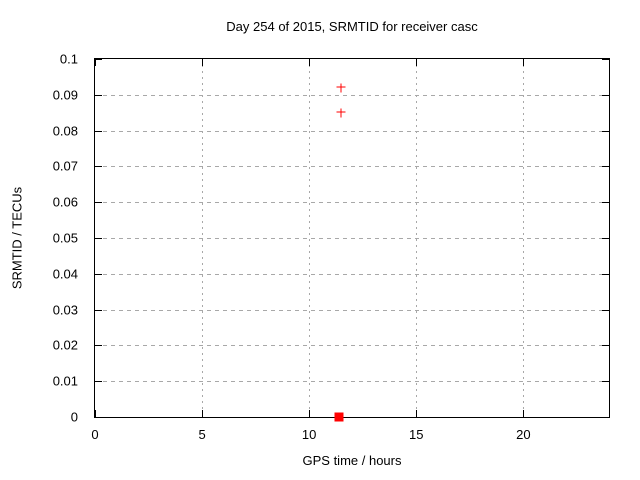 The height and width of the screenshot is (480, 640). I want to click on y-tick-label: 0.03, so click(65, 310).